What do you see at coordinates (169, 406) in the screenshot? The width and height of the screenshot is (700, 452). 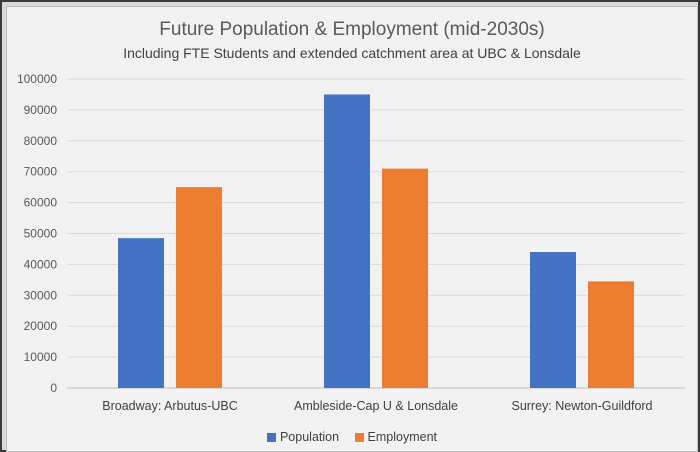 I see `x-category-label: Broadway: Arbutus-UBC` at bounding box center [169, 406].